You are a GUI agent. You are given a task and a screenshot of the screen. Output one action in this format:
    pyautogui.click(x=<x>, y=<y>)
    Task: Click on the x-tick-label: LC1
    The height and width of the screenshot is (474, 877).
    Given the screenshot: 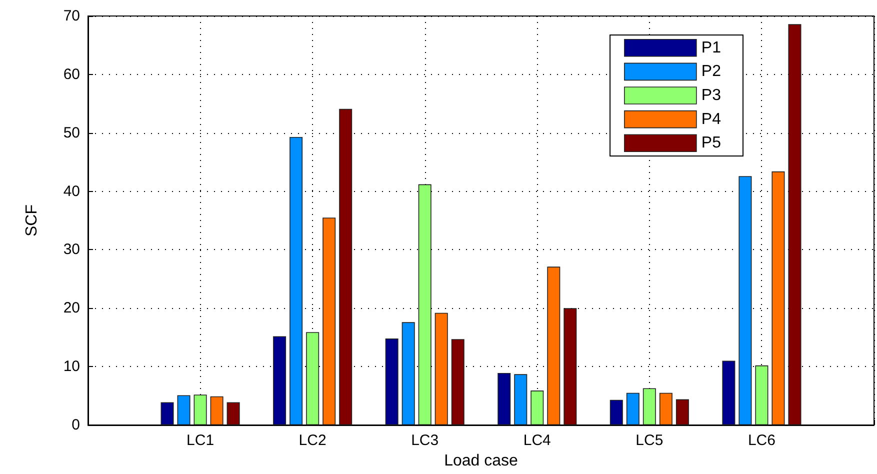 What is the action you would take?
    pyautogui.click(x=200, y=440)
    